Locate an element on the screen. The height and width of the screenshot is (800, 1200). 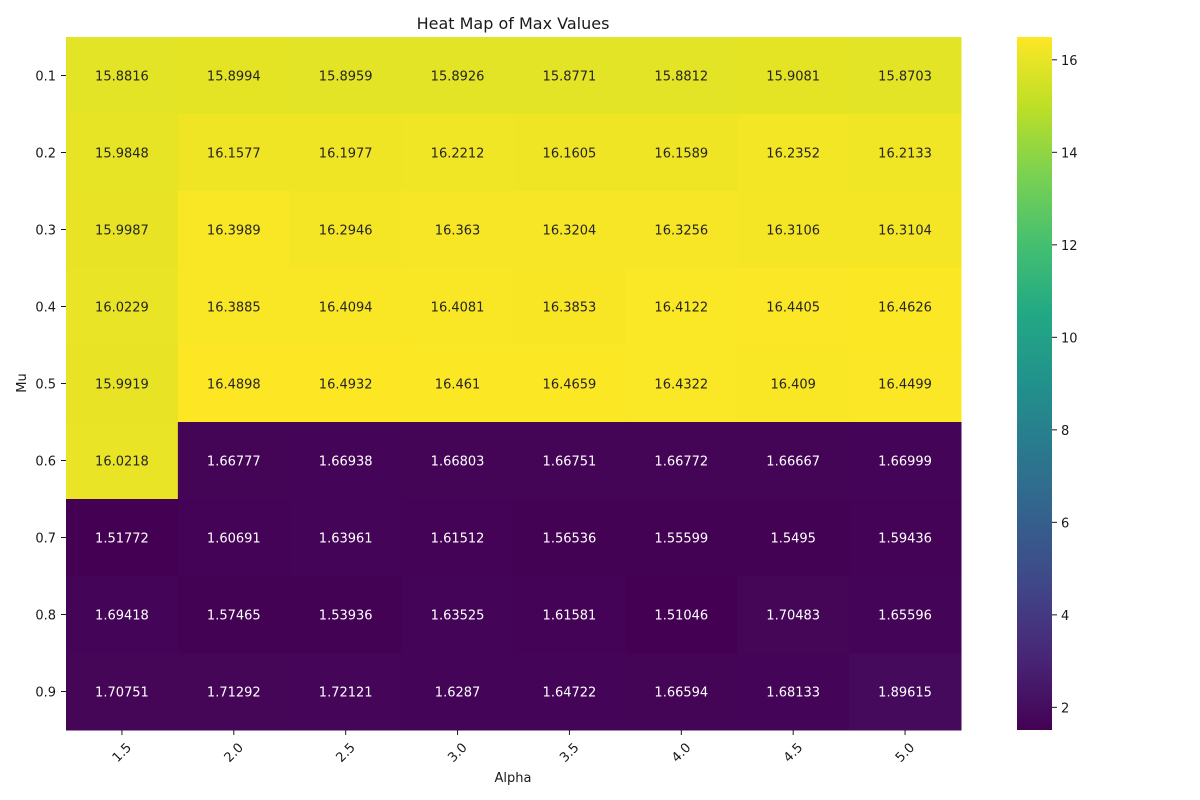
y-tick-label: 0.1 is located at coordinates (45, 77).